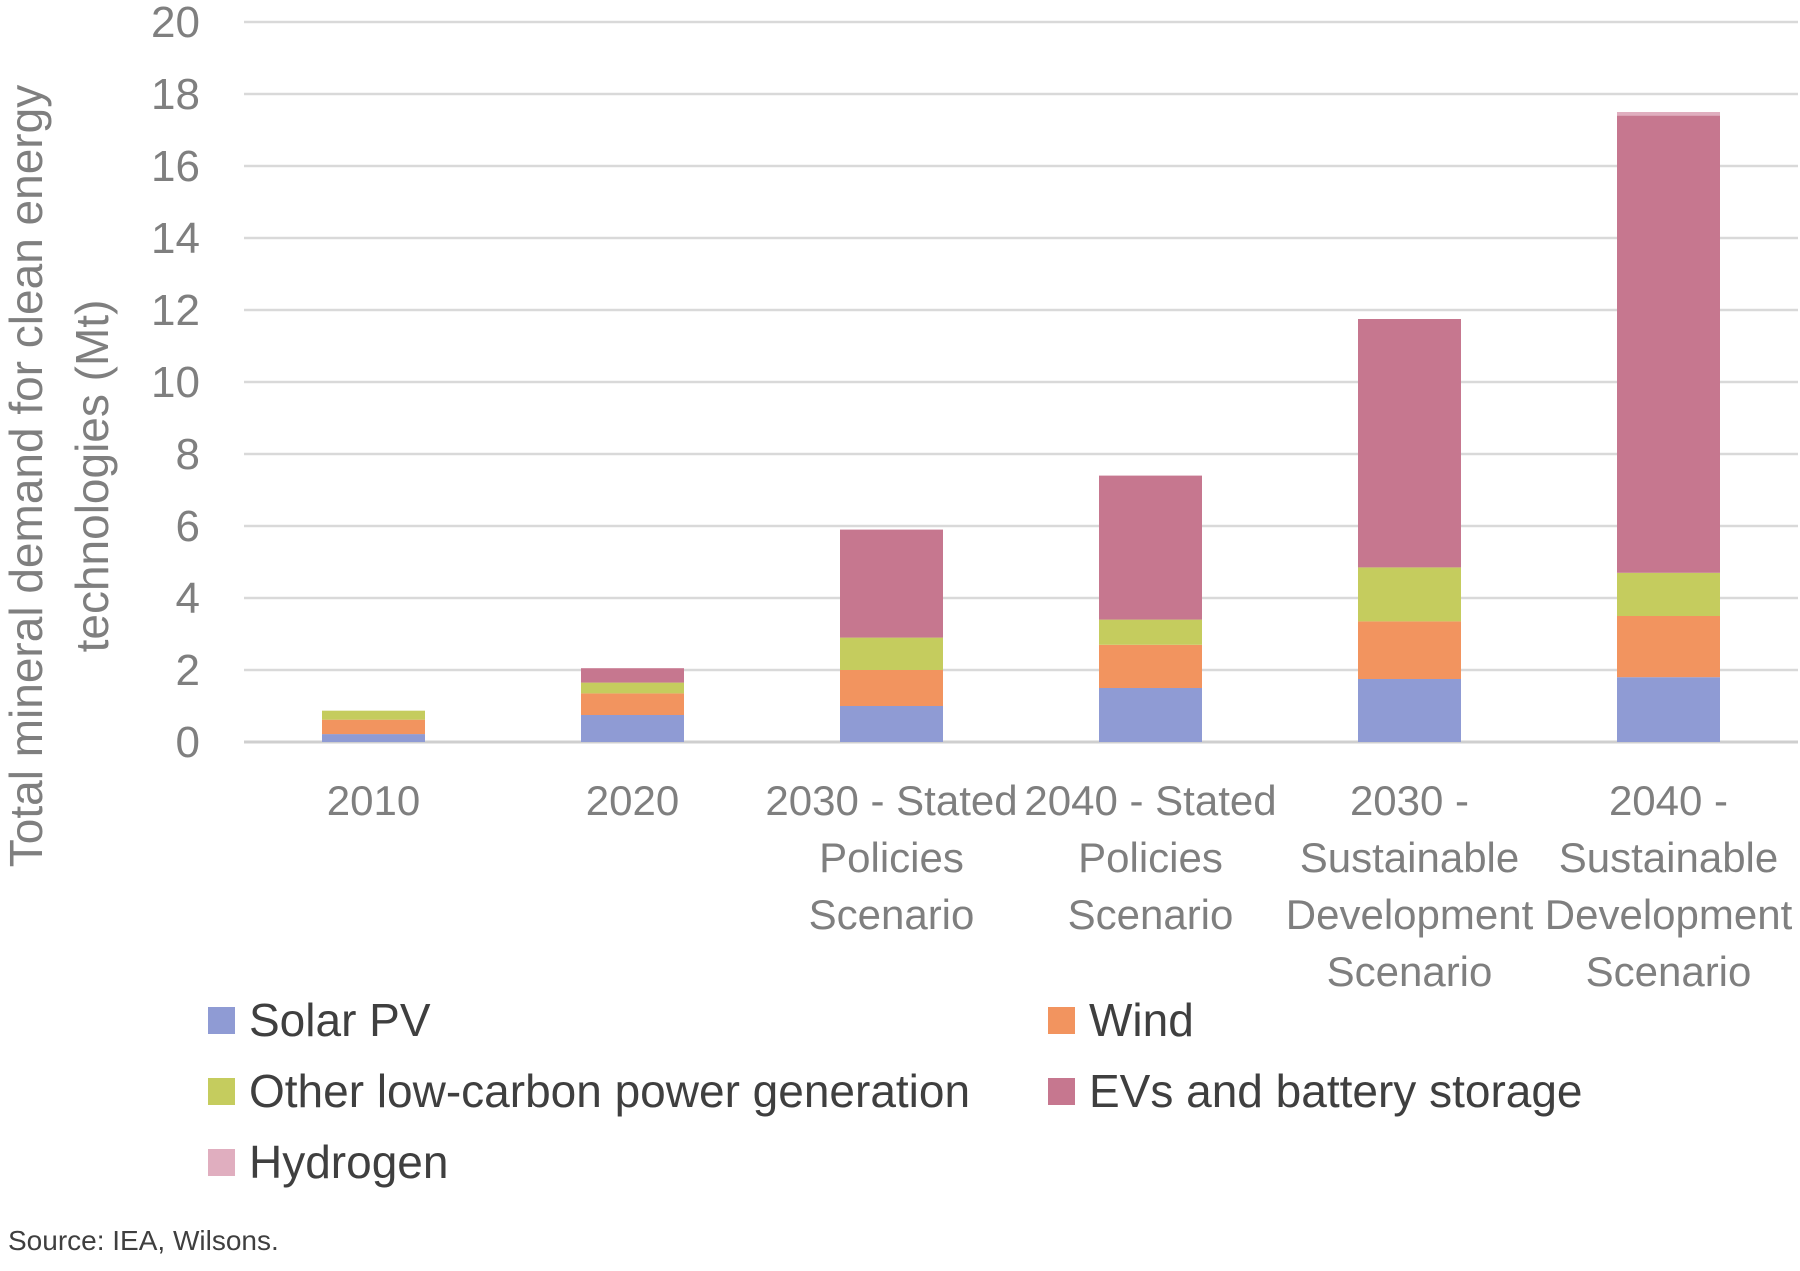 Image resolution: width=1800 pixels, height=1271 pixels. What do you see at coordinates (143, 1240) in the screenshot?
I see `source-note: Source: IEA, Wilsons.` at bounding box center [143, 1240].